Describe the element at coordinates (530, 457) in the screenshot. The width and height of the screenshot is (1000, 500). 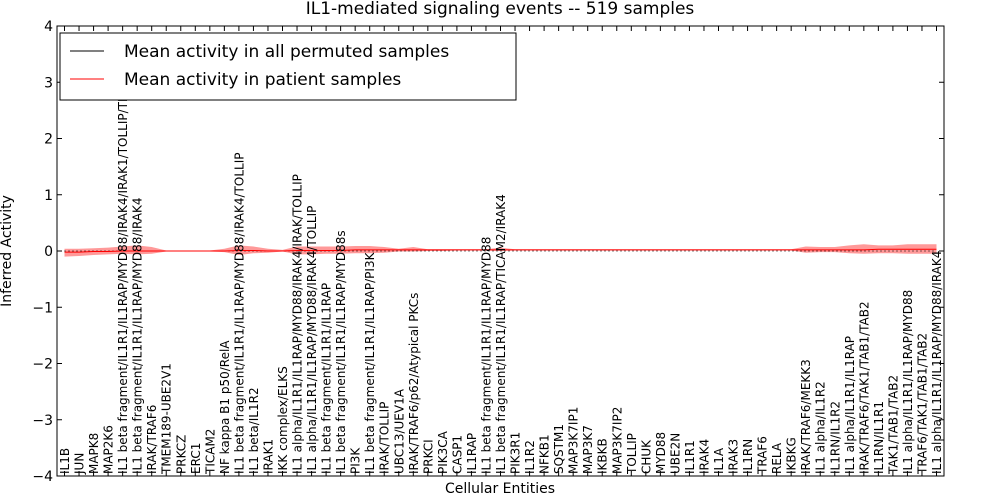
I see `x-tick-label: IL1R2` at that location.